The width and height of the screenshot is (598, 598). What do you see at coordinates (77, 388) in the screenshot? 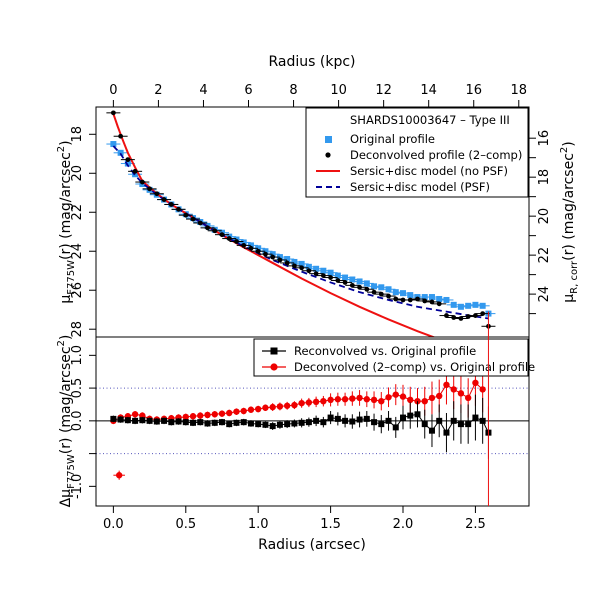
I see `bottom-y-tick-label: 0.5` at bounding box center [77, 388].